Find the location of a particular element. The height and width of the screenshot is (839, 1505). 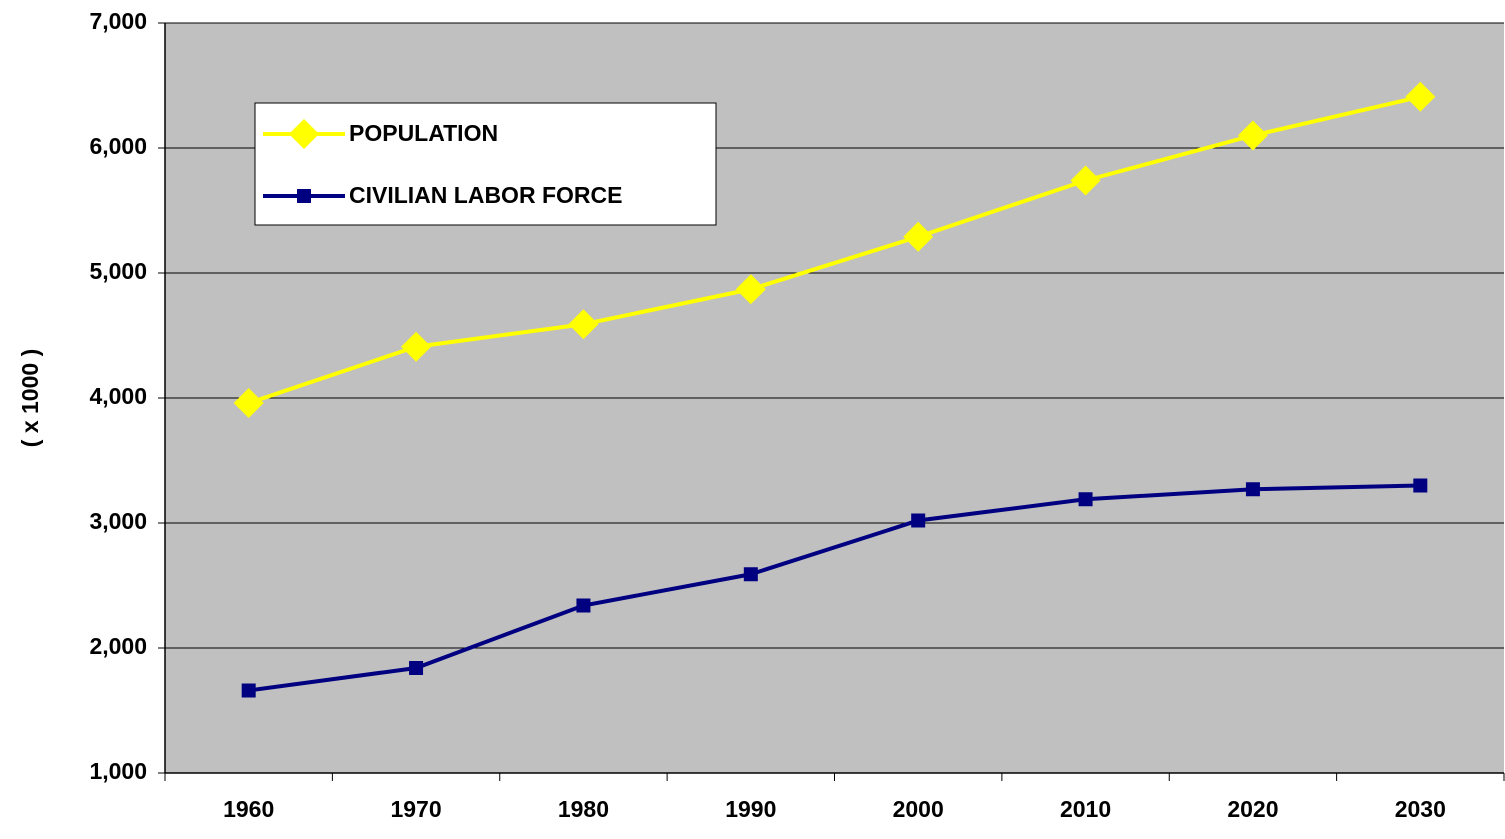

y-tick-label: 6,000 is located at coordinates (118, 146).